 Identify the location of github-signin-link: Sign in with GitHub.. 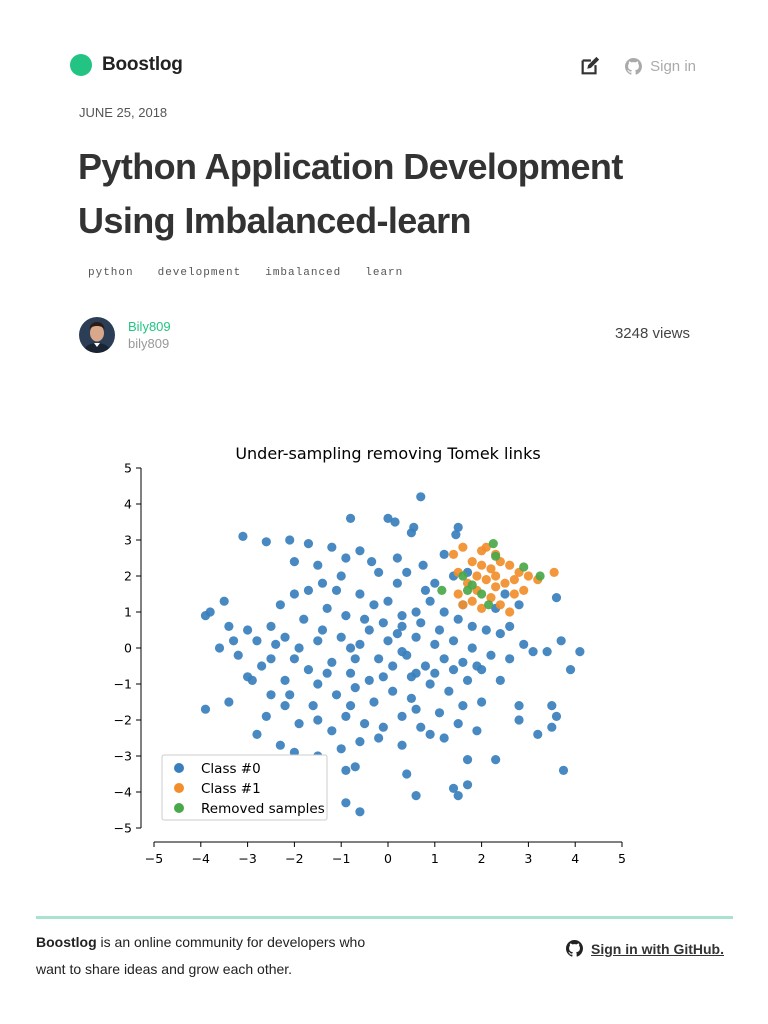
(645, 948).